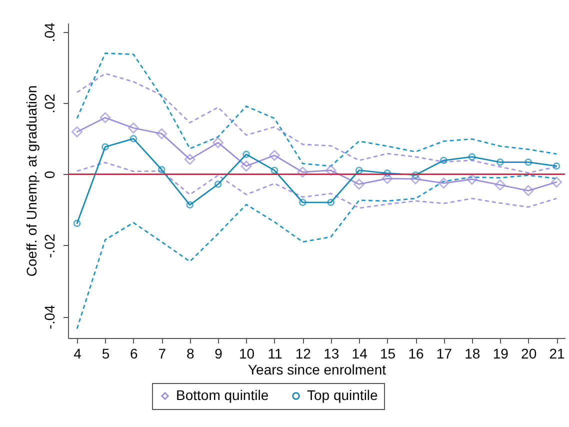  What do you see at coordinates (275, 354) in the screenshot?
I see `x-tick-label: 11` at bounding box center [275, 354].